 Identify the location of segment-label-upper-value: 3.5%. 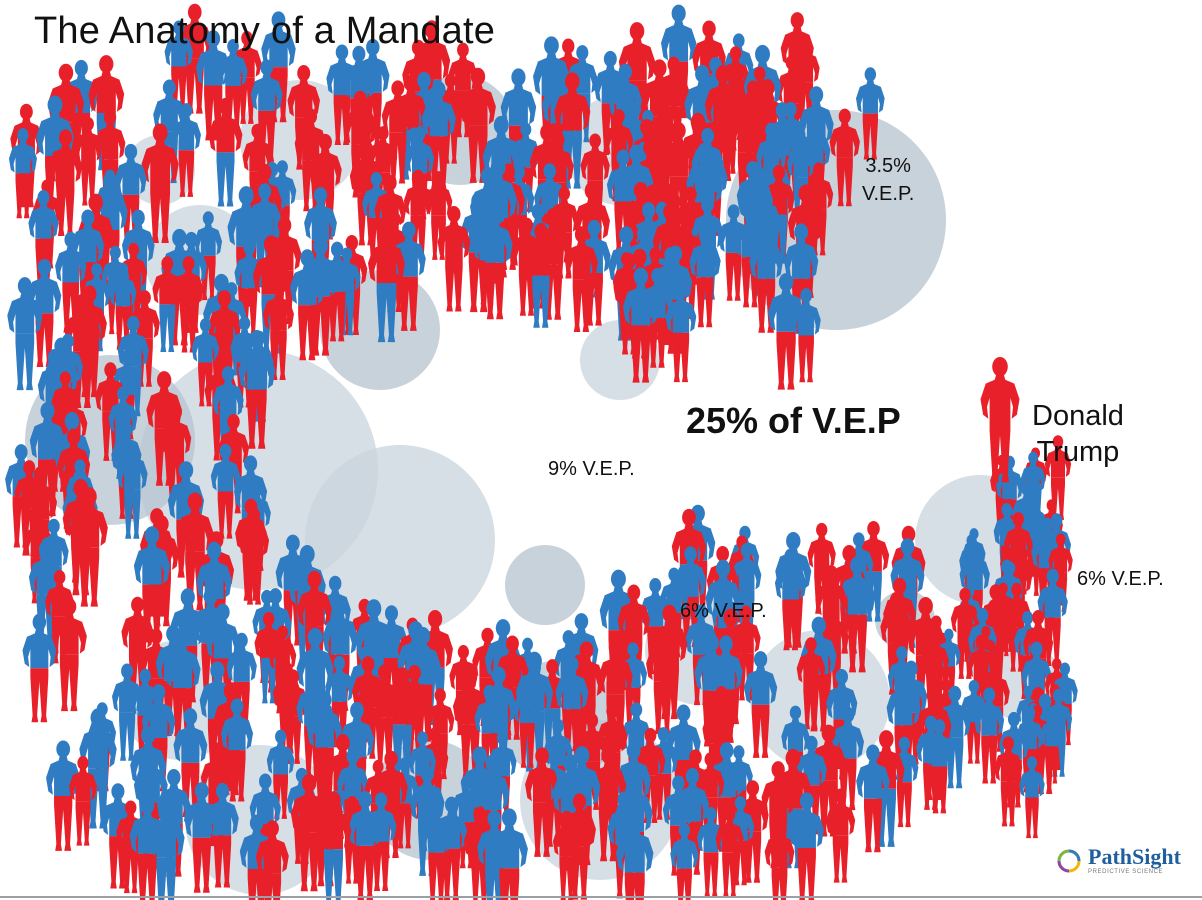
(888, 166).